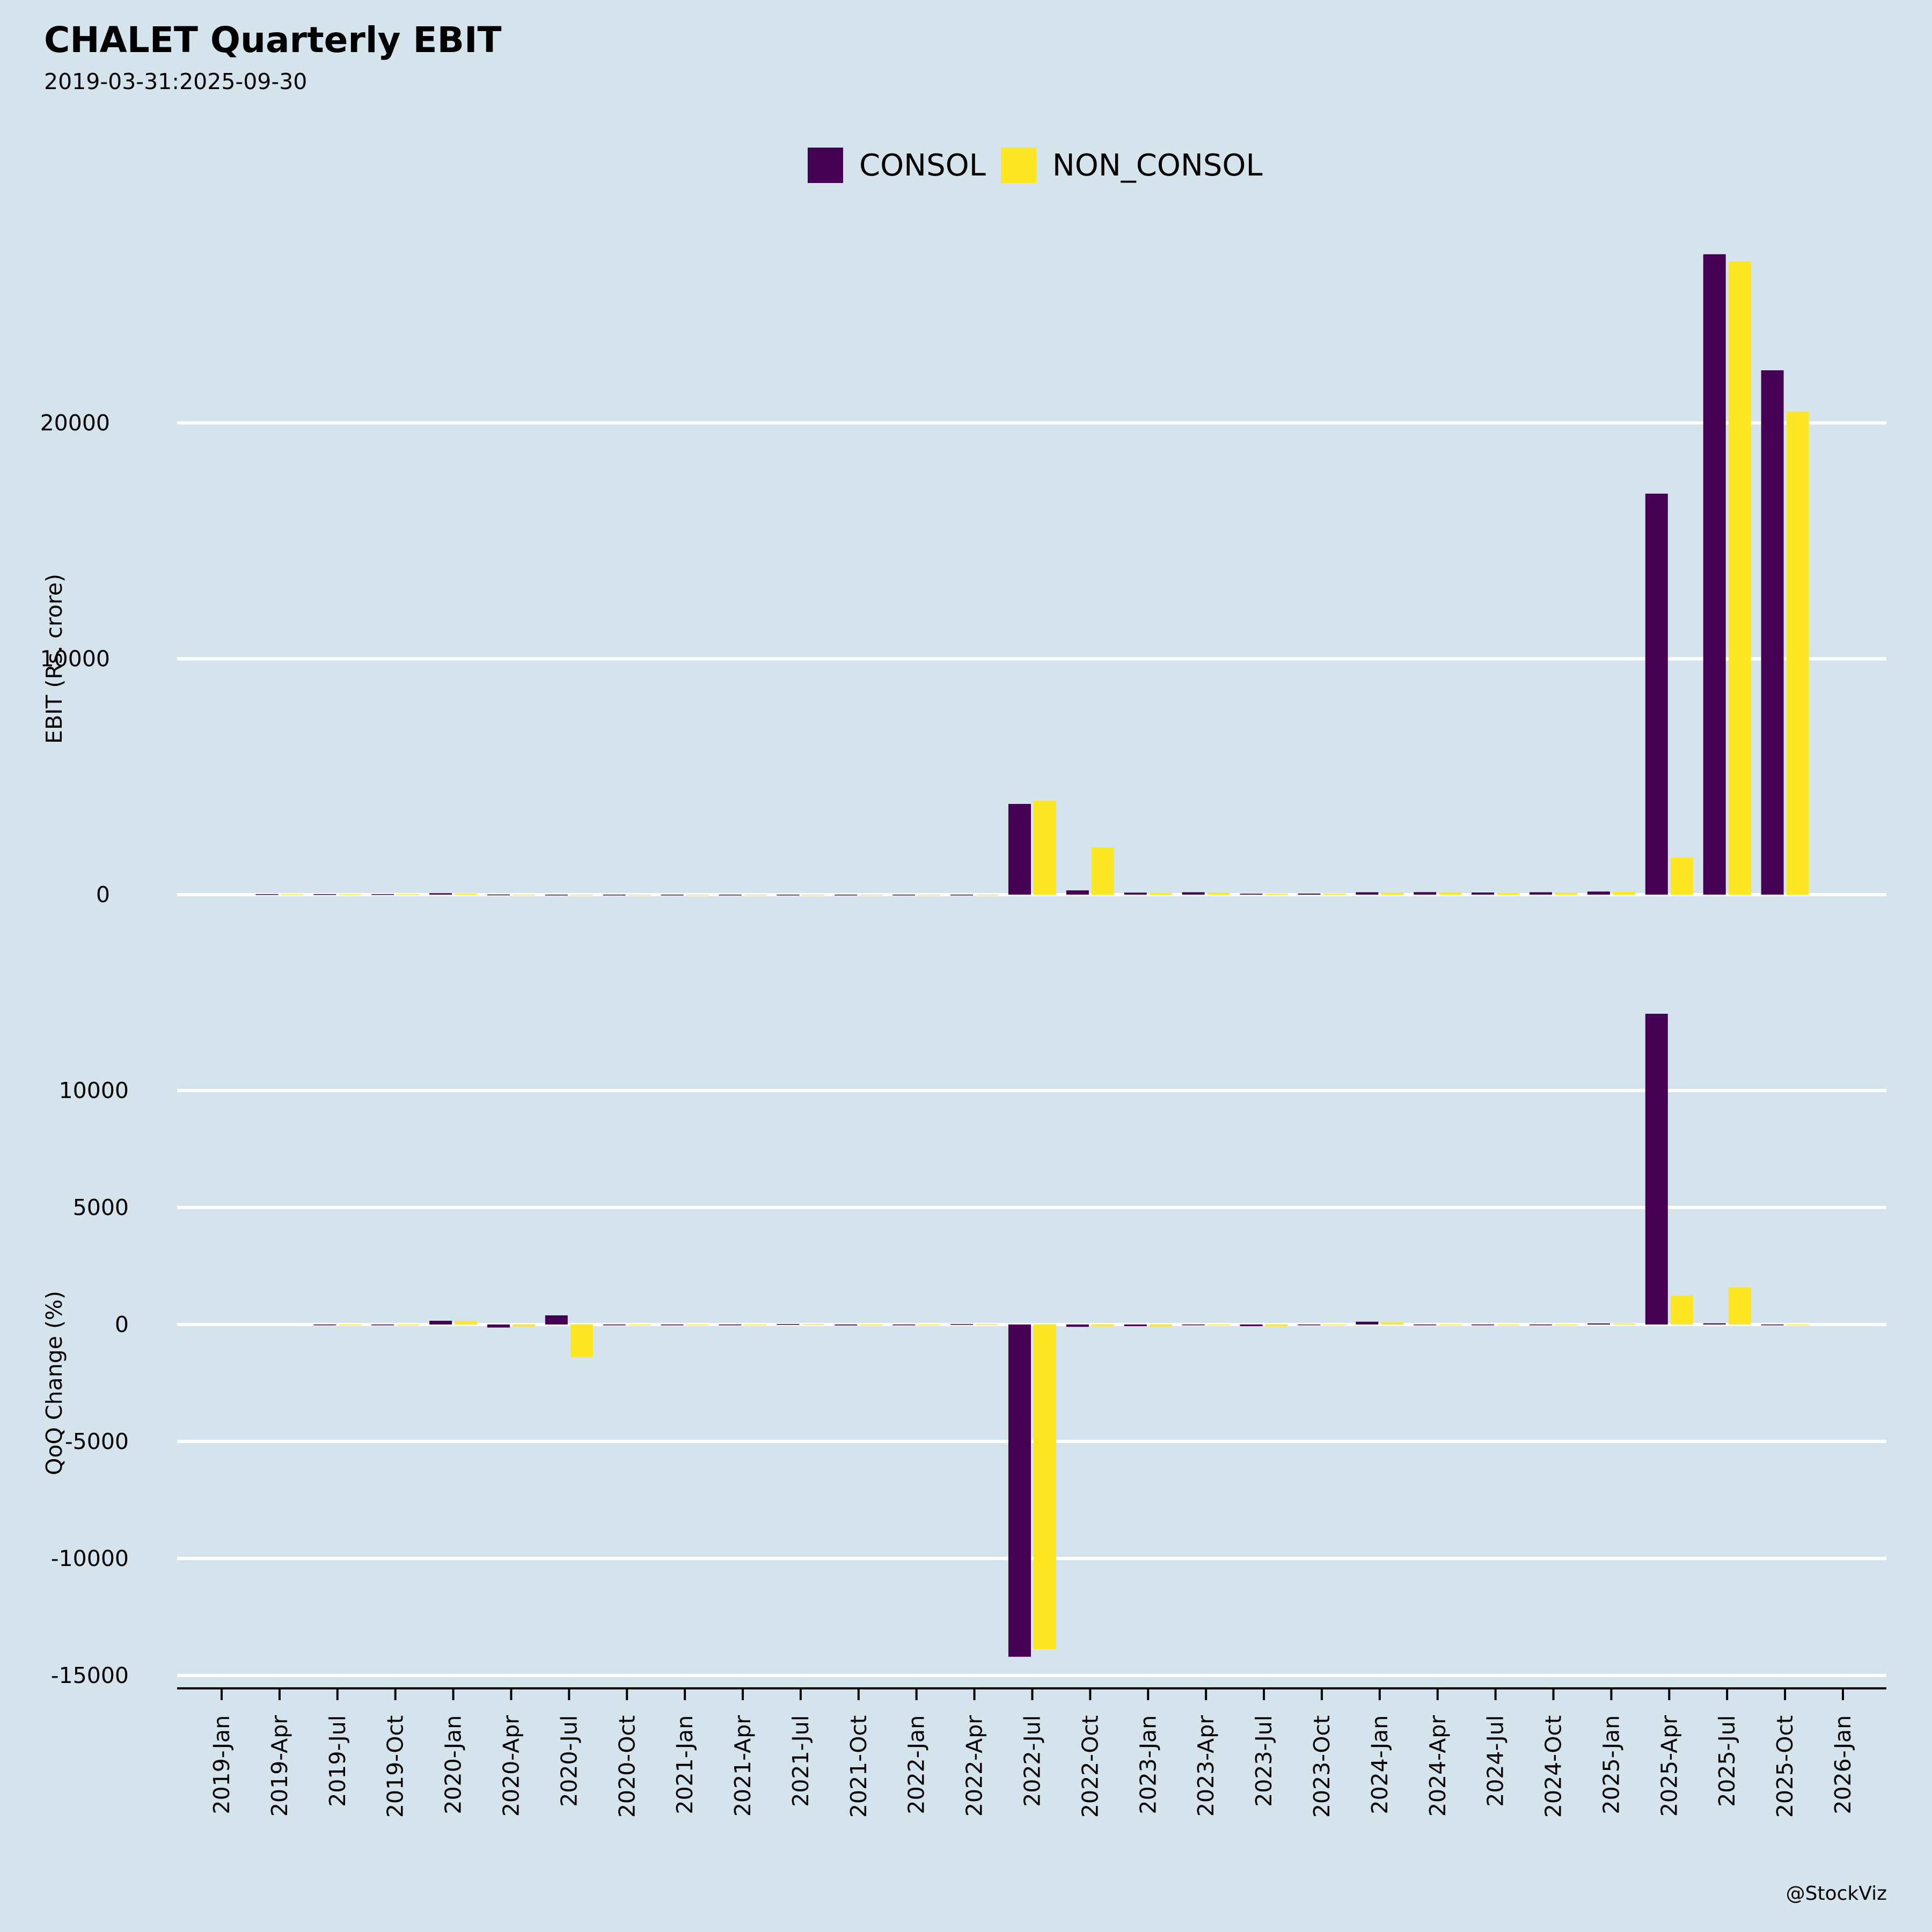 The image size is (1932, 1932). Describe the element at coordinates (569, 1761) in the screenshot. I see `x-tick-label: 2020-Jul` at that location.